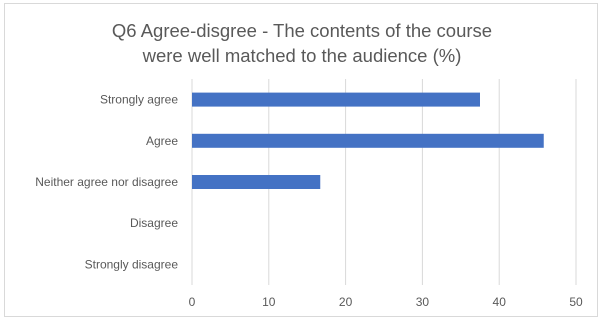 The height and width of the screenshot is (321, 602). Describe the element at coordinates (139, 100) in the screenshot. I see `category-label: Strongly agree` at that location.